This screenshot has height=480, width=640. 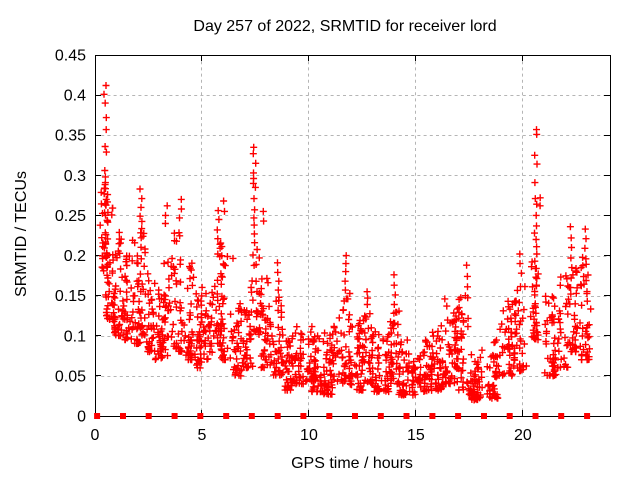 What do you see at coordinates (416, 435) in the screenshot?
I see `x-tick-label: 15` at bounding box center [416, 435].